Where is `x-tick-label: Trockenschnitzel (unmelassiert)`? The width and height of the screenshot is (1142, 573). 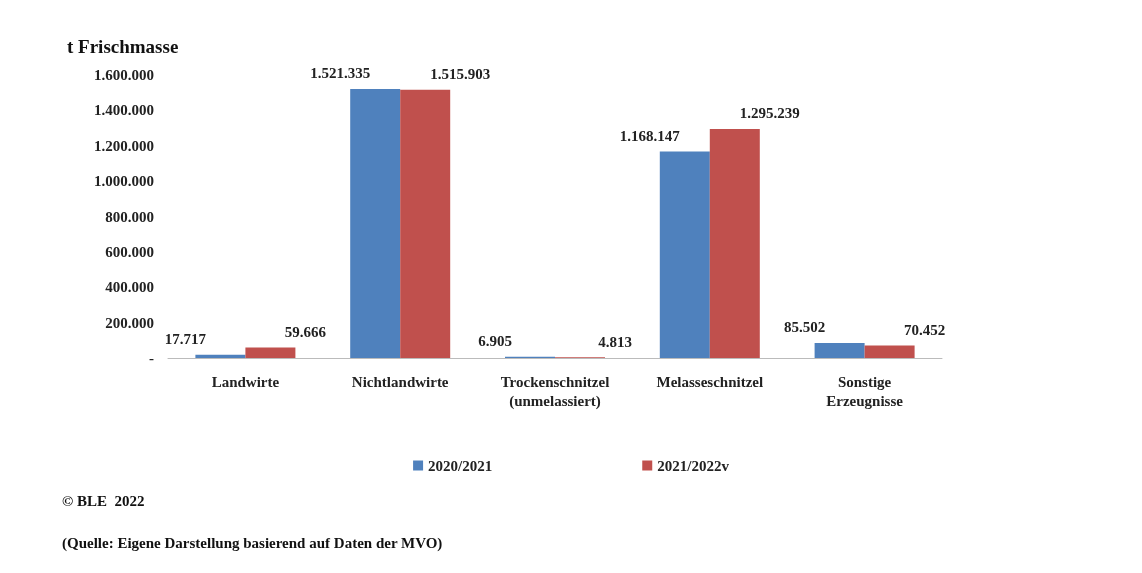
x-tick-label: Trockenschnitzel (unmelassiert) is located at coordinates (555, 391).